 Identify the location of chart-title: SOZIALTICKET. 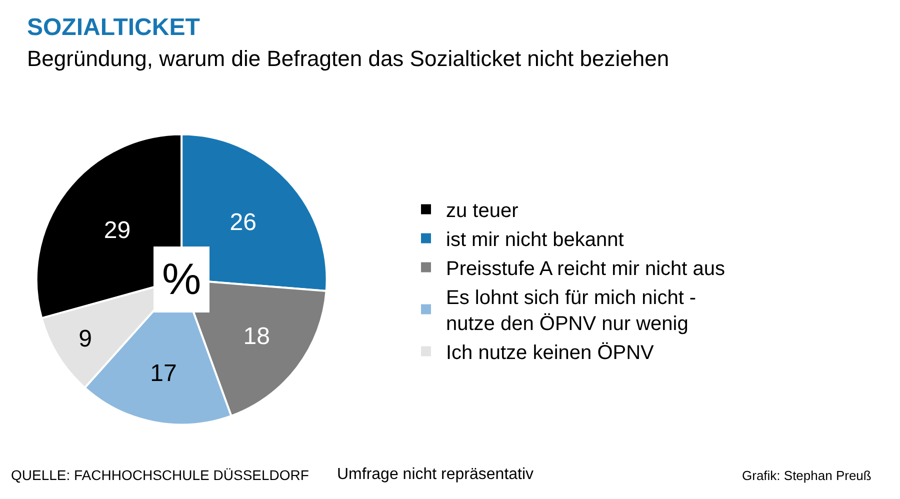
(113, 27).